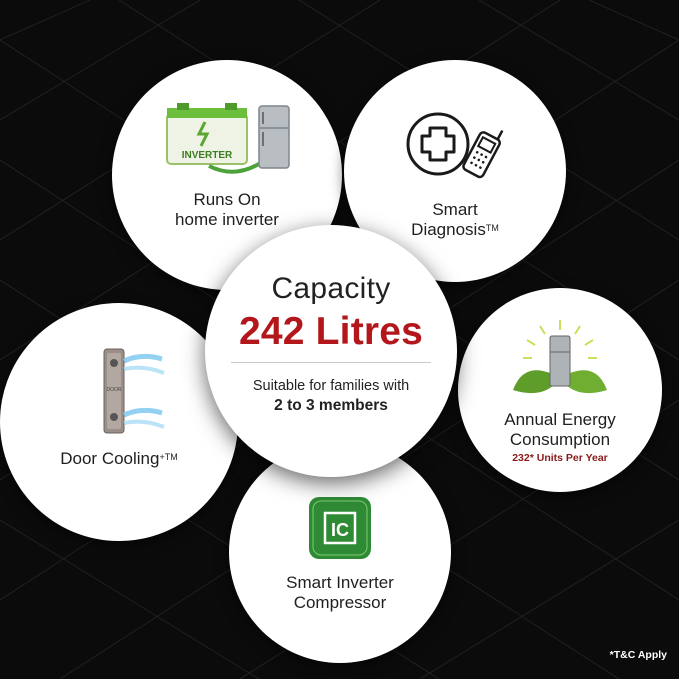 This screenshot has width=679, height=679. I want to click on door-cooling-label: Door Cooling, so click(110, 458).